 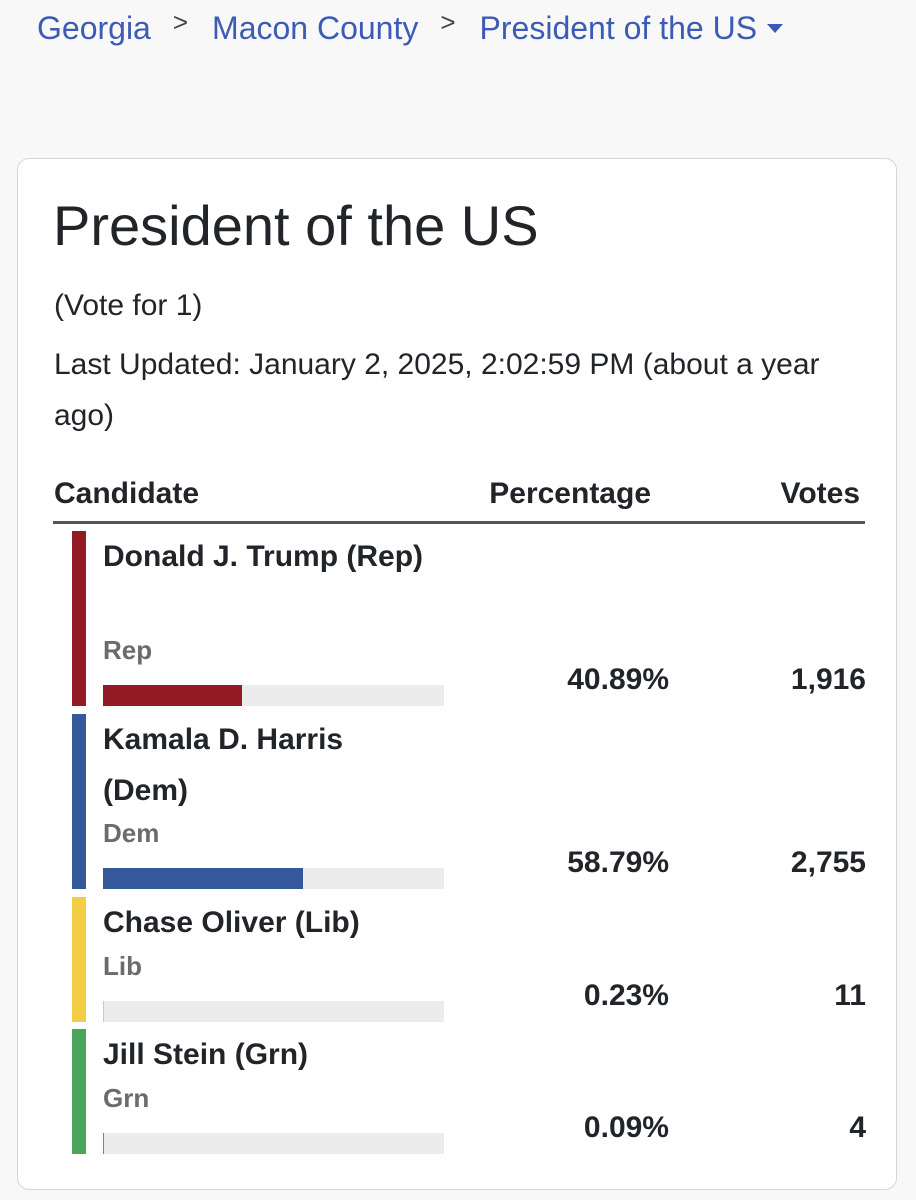 What do you see at coordinates (469, 801) in the screenshot?
I see `candidate-row: Kamala D. Harris (Dem) Dem 58.79% 2,755` at bounding box center [469, 801].